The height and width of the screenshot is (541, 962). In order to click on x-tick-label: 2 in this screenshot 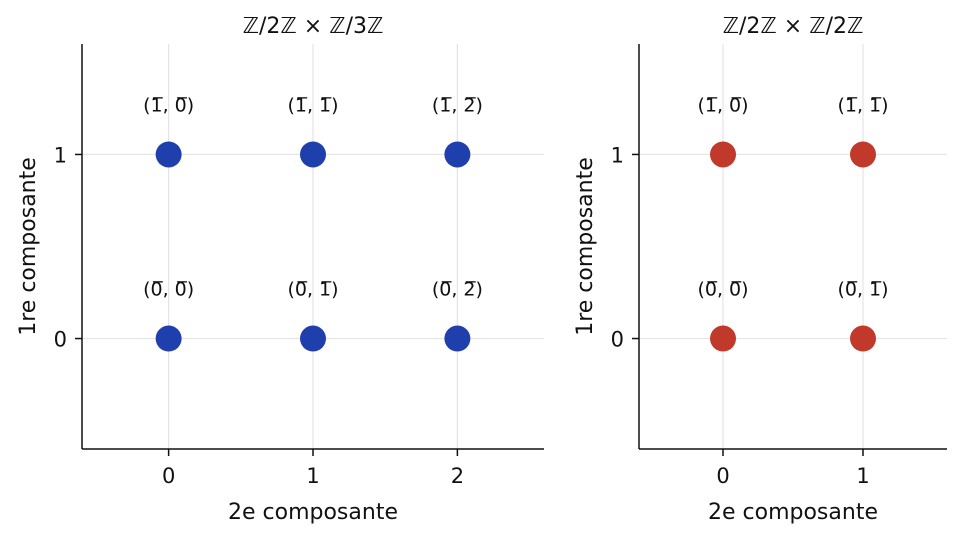, I will do `click(457, 476)`.